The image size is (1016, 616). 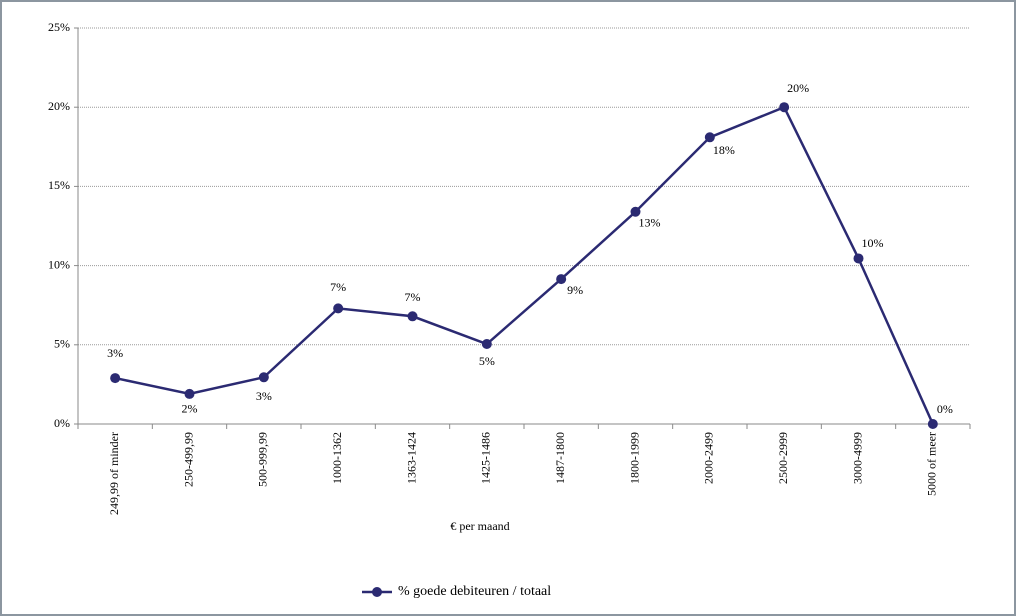 What do you see at coordinates (575, 290) in the screenshot?
I see `data-label: 9%` at bounding box center [575, 290].